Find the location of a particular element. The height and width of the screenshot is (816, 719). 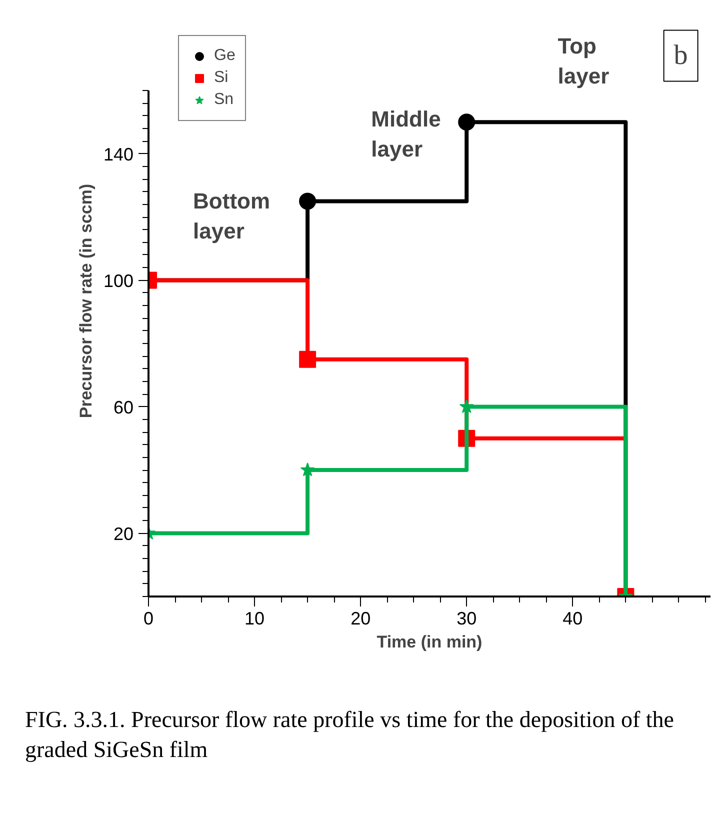

legend-label: Sn is located at coordinates (224, 100).